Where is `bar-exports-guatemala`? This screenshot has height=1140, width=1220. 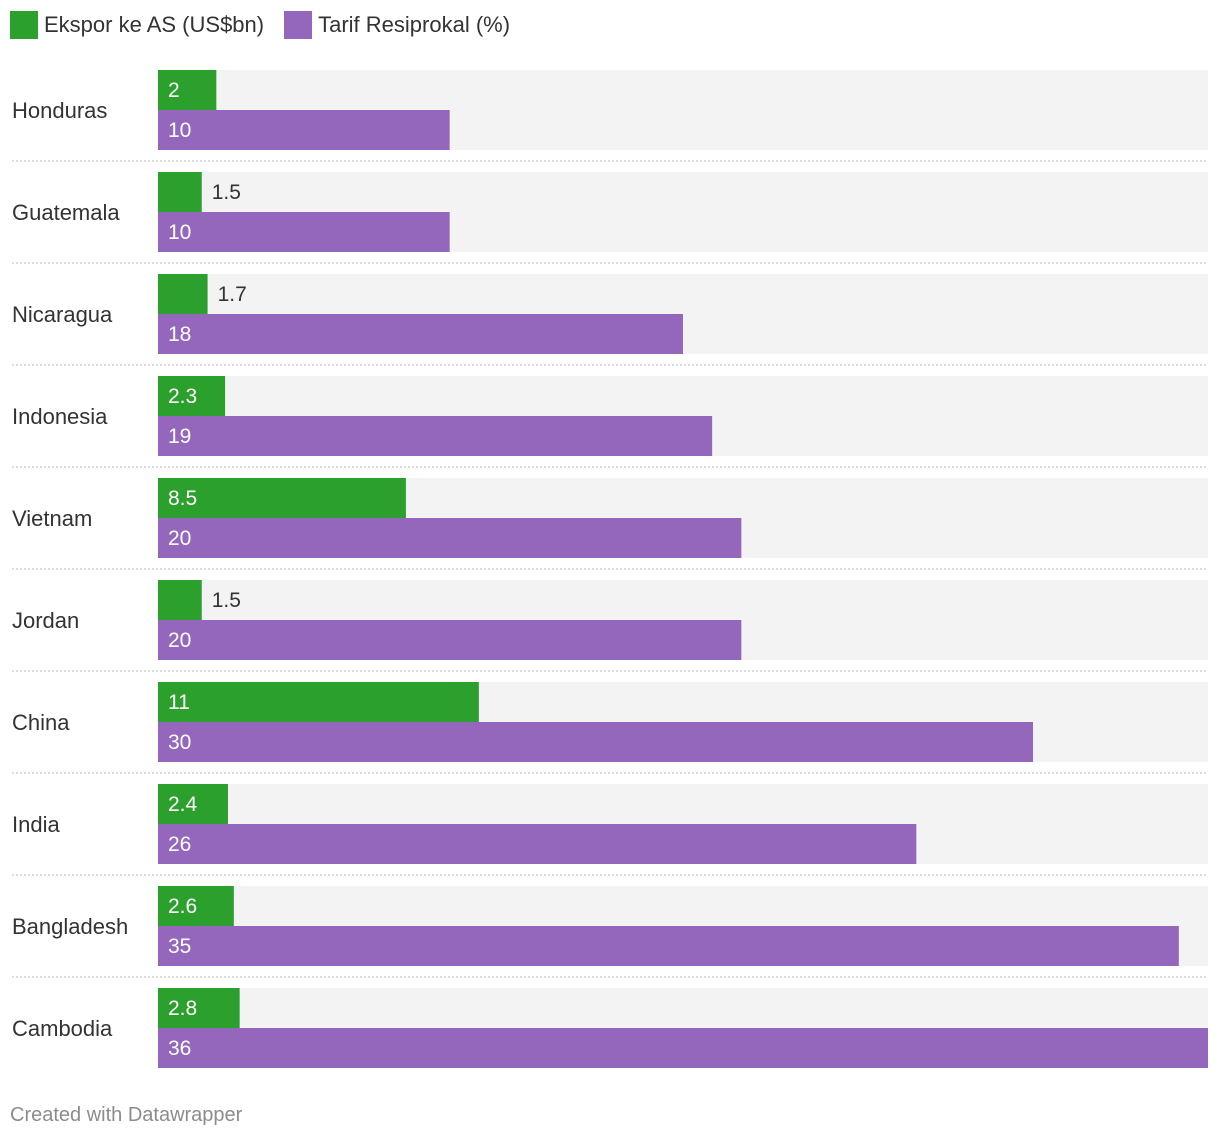 bar-exports-guatemala is located at coordinates (180, 192).